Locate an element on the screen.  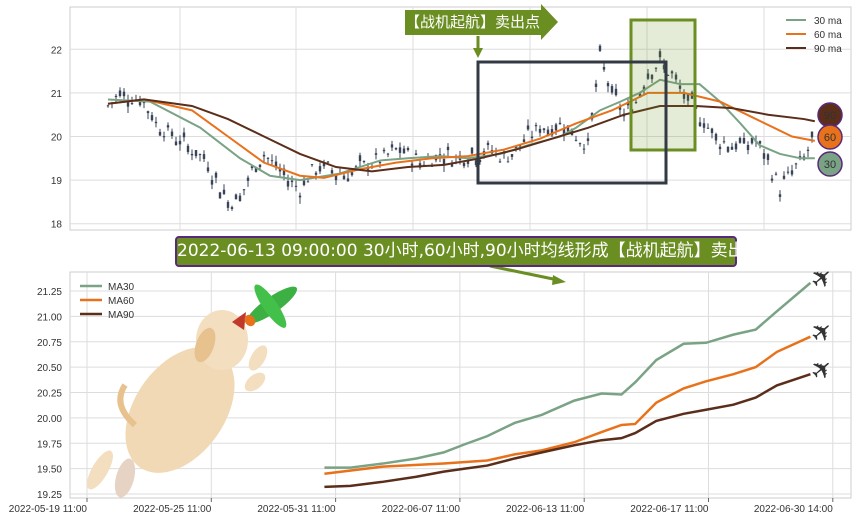
x-tick-label: 2022-05-19 11:00 is located at coordinates (48, 509).